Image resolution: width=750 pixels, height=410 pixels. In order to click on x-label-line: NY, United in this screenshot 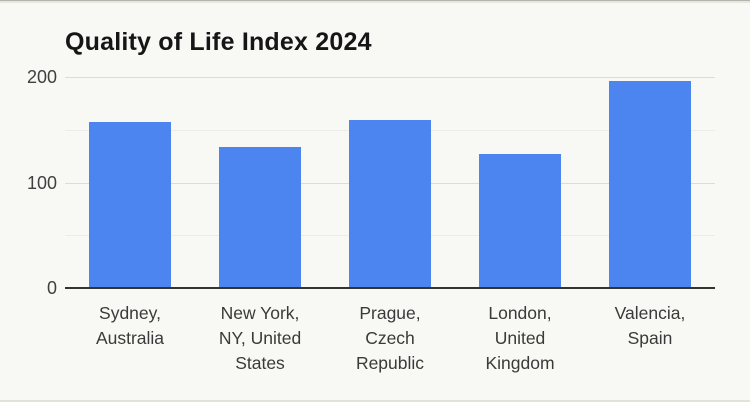, I will do `click(260, 338)`.